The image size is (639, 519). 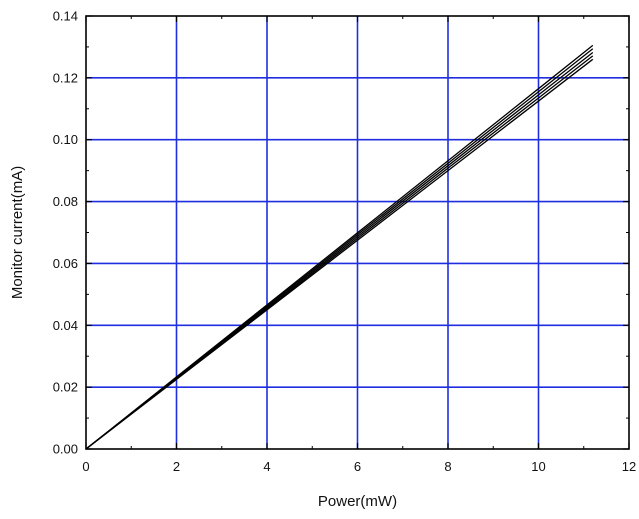 What do you see at coordinates (85, 466) in the screenshot?
I see `x-tick-label: 0` at bounding box center [85, 466].